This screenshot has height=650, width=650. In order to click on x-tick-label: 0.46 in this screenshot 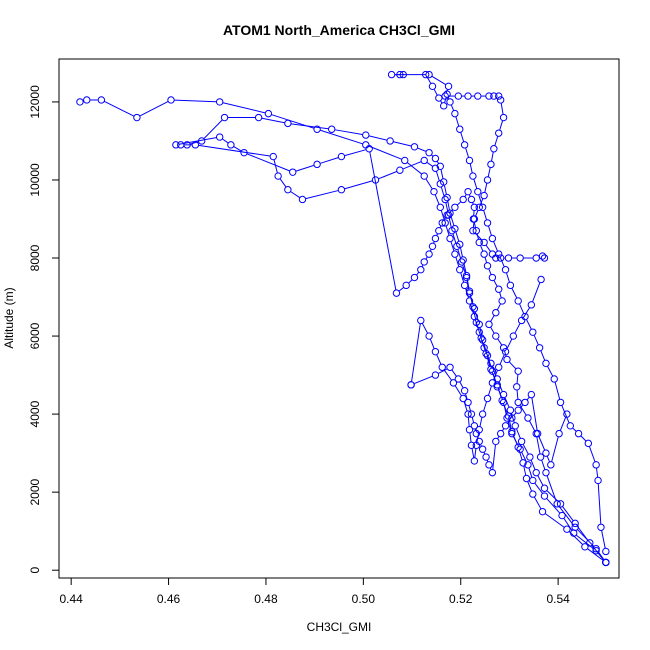, I will do `click(169, 599)`.